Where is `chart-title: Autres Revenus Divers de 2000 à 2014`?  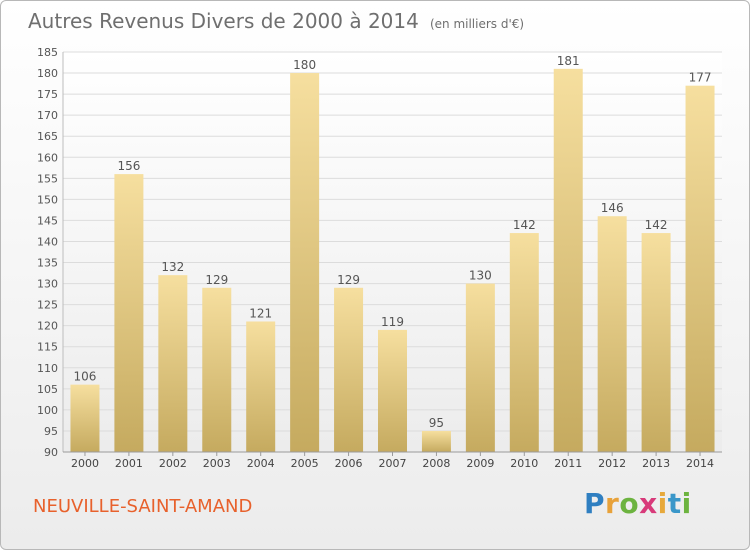
chart-title: Autres Revenus Divers de 2000 à 2014 is located at coordinates (223, 21).